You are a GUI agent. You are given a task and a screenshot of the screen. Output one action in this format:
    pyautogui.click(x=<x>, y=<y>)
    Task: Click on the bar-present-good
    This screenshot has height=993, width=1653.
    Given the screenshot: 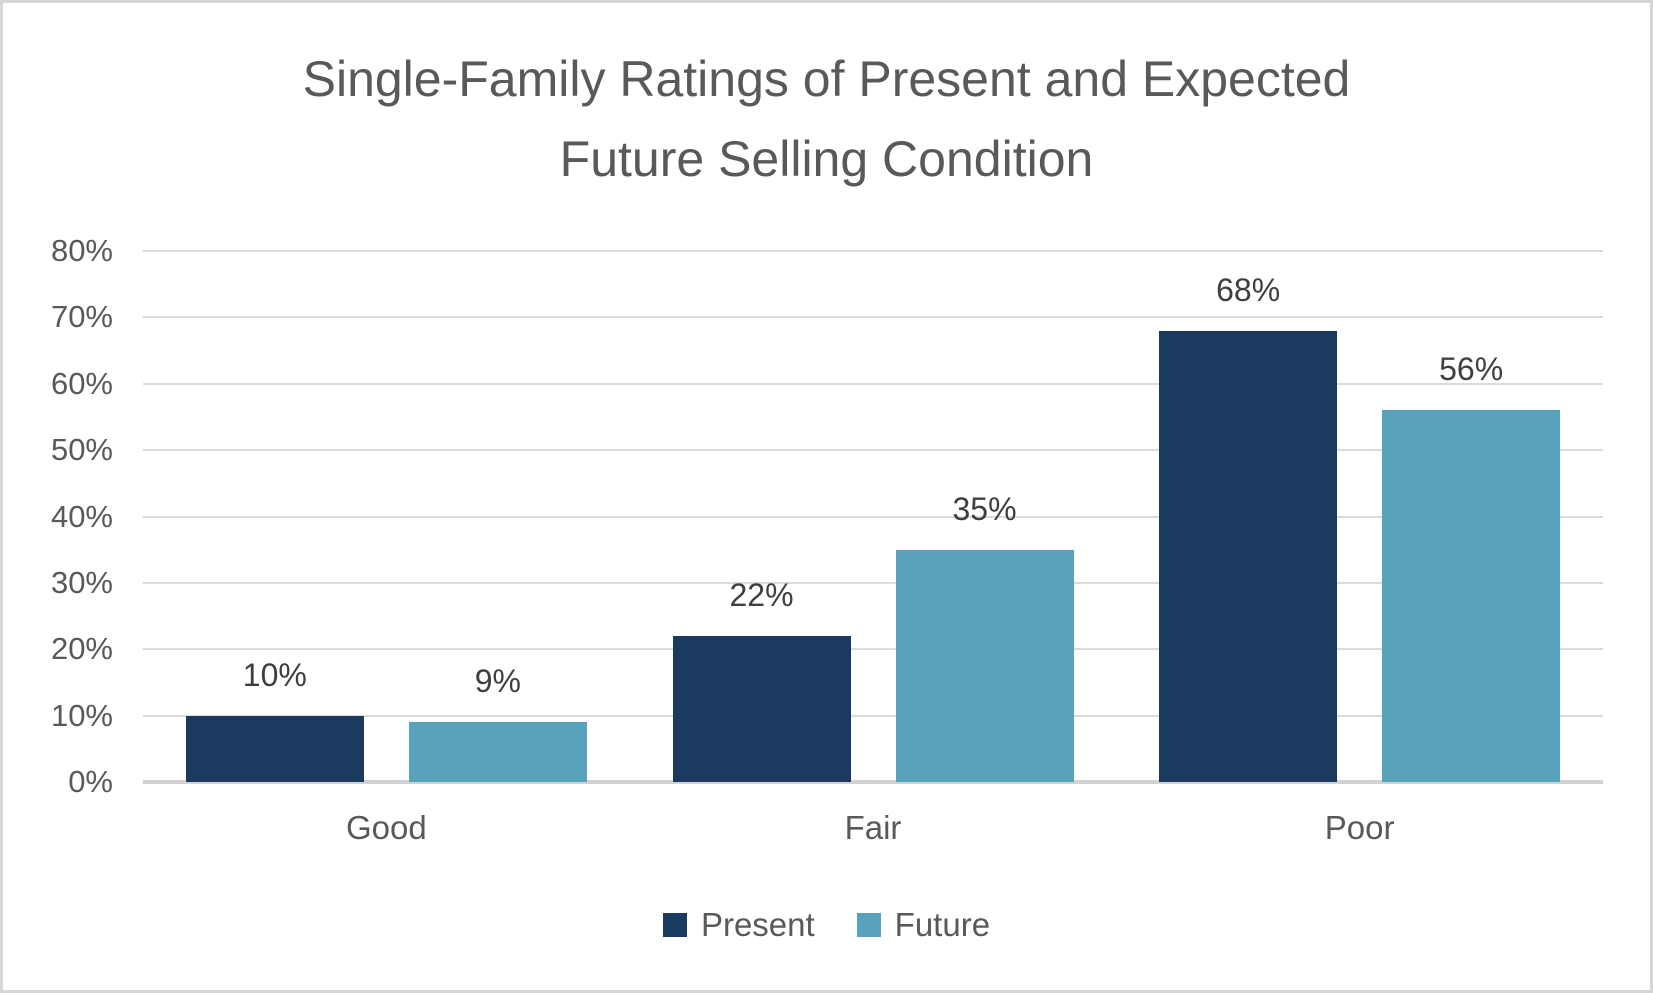 What is the action you would take?
    pyautogui.click(x=274, y=748)
    